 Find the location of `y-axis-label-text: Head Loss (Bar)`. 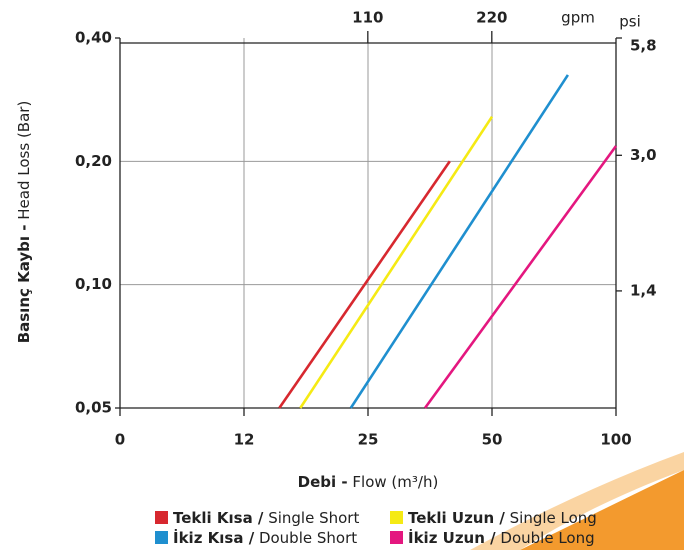

y-axis-label-text: Head Loss (Bar) is located at coordinates (24, 160).